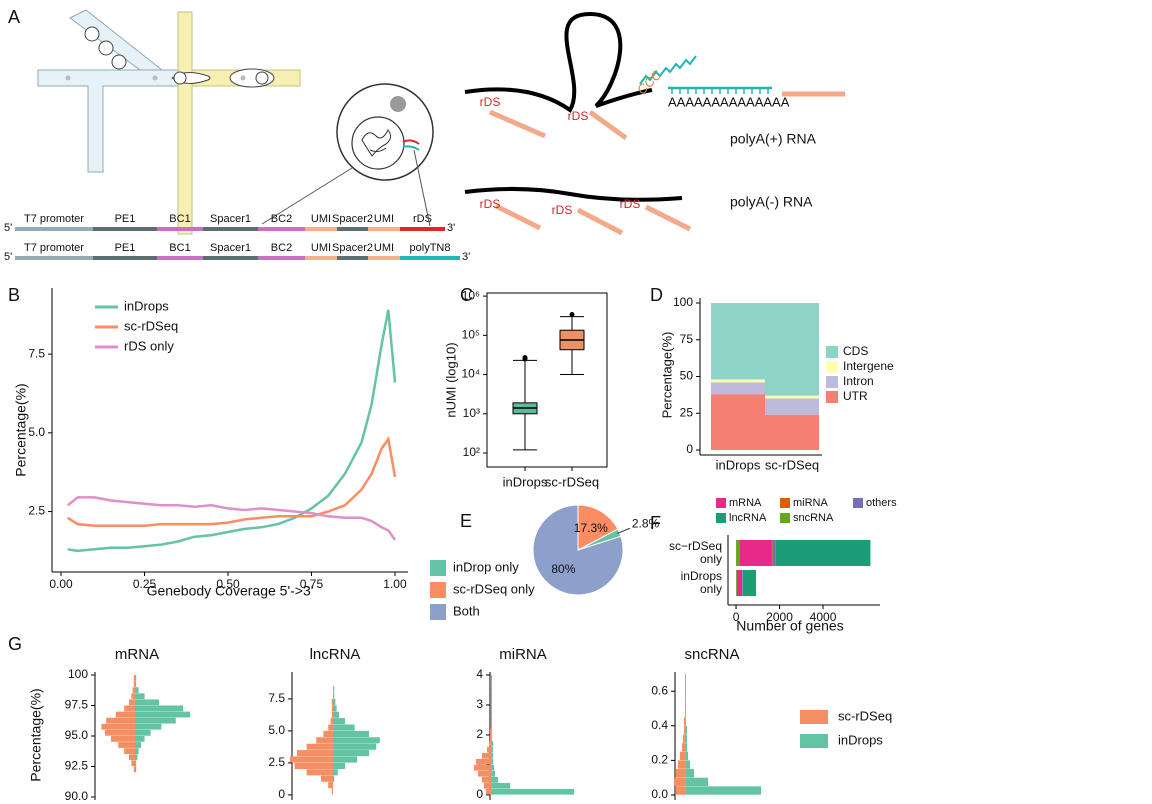  What do you see at coordinates (701, 582) in the screenshot?
I see `y-tick-label: inDrops only` at bounding box center [701, 582].